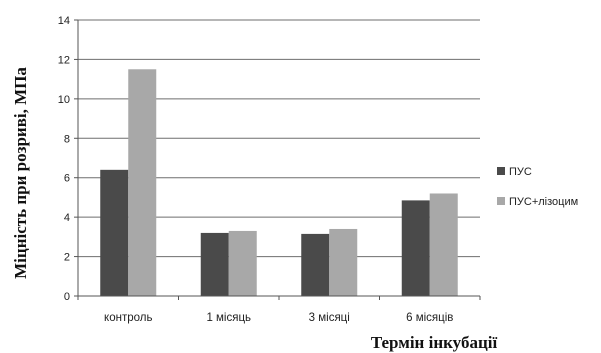 This screenshot has height=353, width=601. What do you see at coordinates (520, 172) in the screenshot?
I see `legend-label: ПУС` at bounding box center [520, 172].